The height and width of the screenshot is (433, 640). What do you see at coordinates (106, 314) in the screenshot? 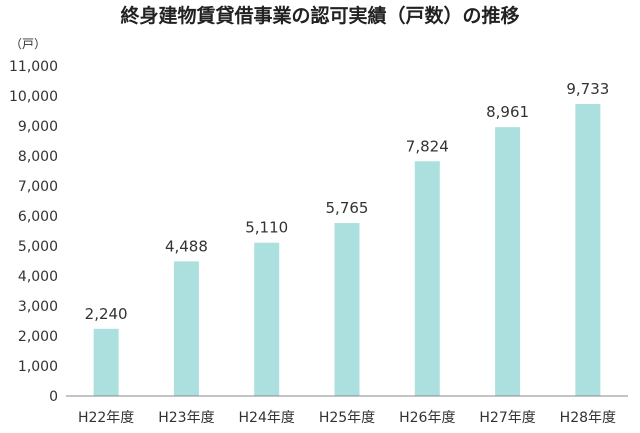
I see `data-label: 2,240` at bounding box center [106, 314].